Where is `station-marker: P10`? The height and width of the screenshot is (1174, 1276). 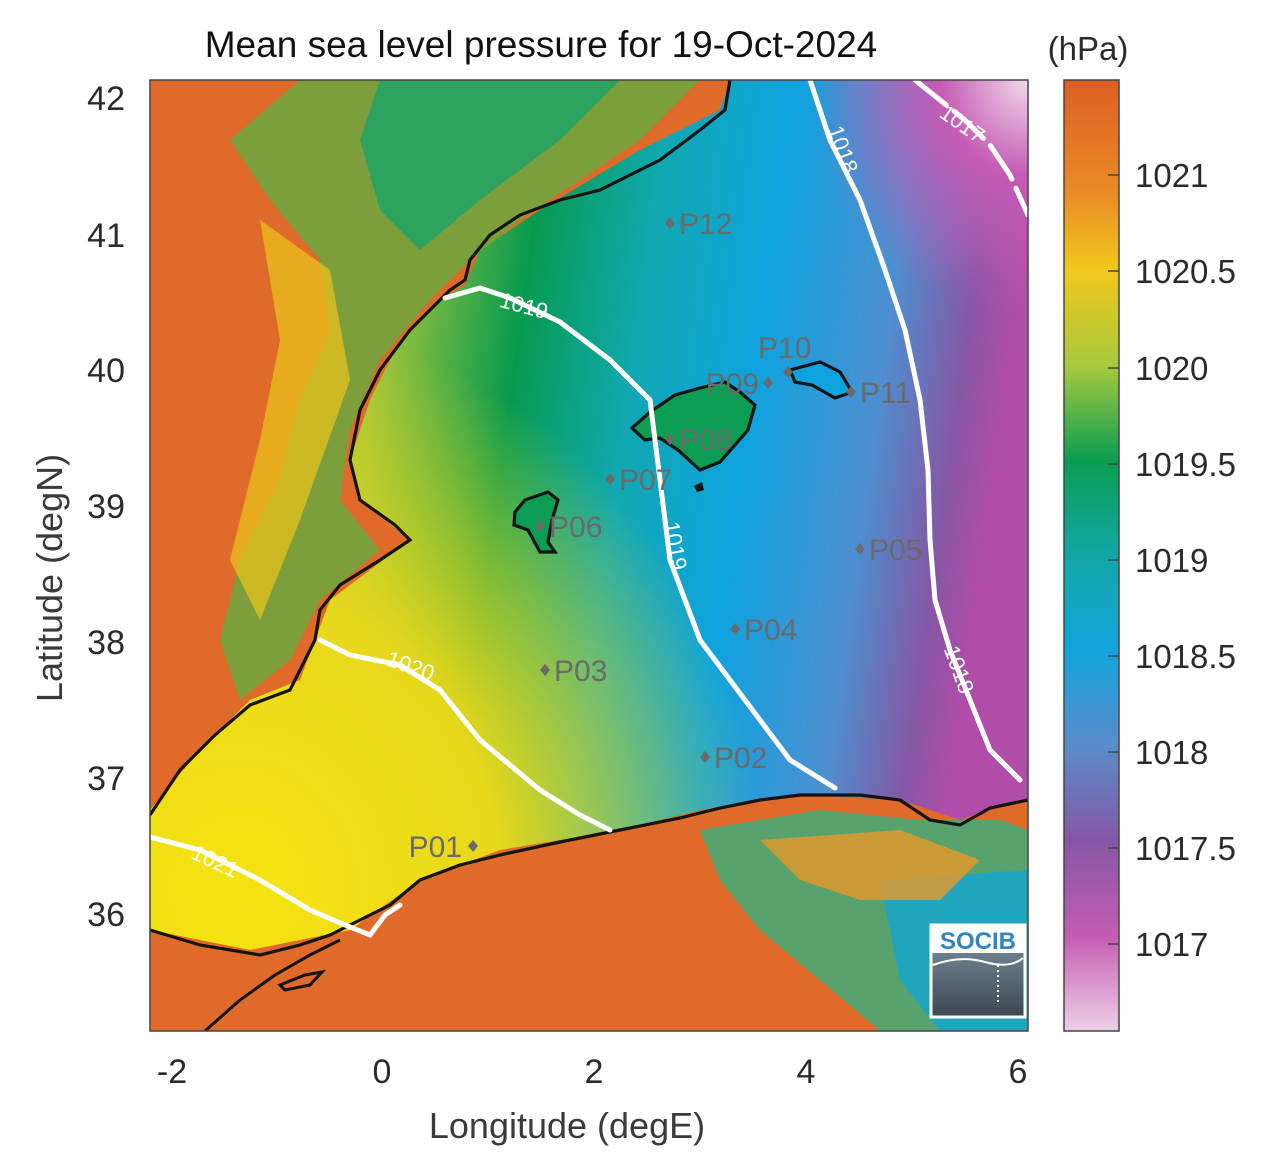 station-marker: P10 is located at coordinates (784, 355).